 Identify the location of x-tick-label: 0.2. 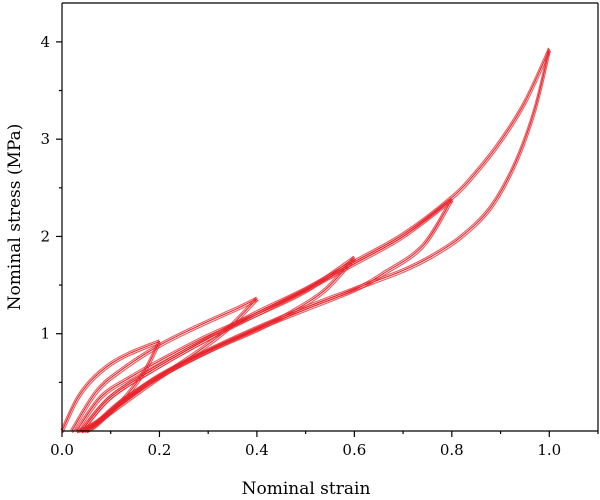
(160, 450).